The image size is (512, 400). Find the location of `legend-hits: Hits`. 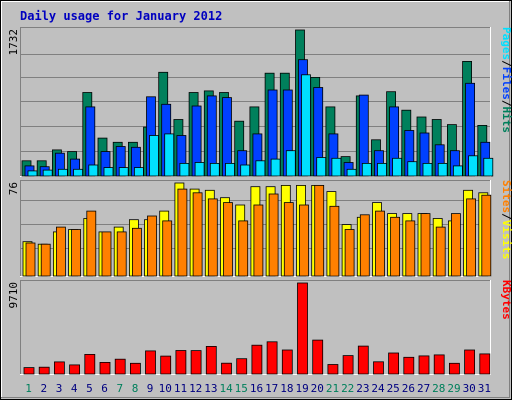

legend-hits: Hits is located at coordinates (506, 120).